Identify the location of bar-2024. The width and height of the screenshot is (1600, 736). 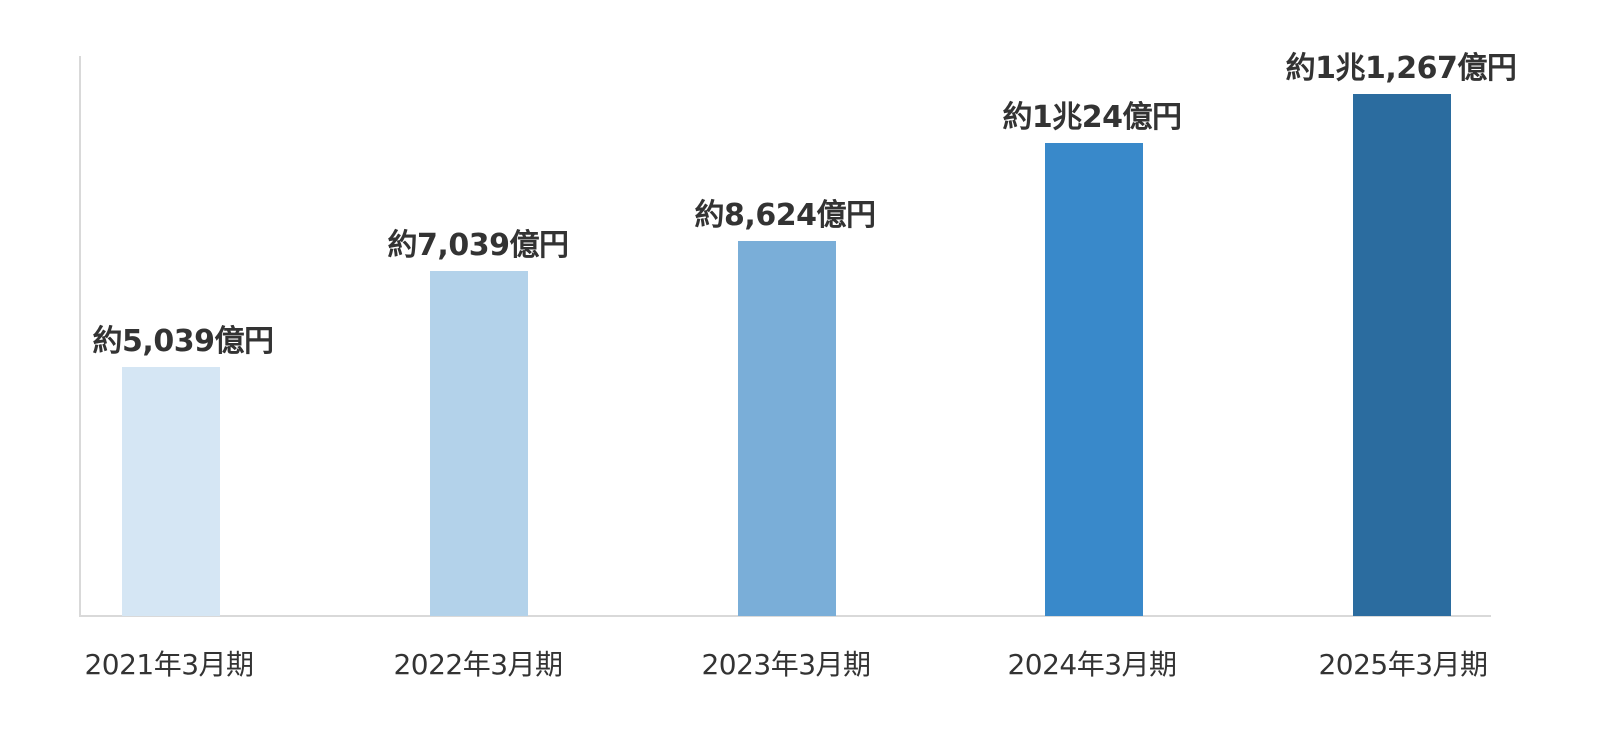
(1094, 379).